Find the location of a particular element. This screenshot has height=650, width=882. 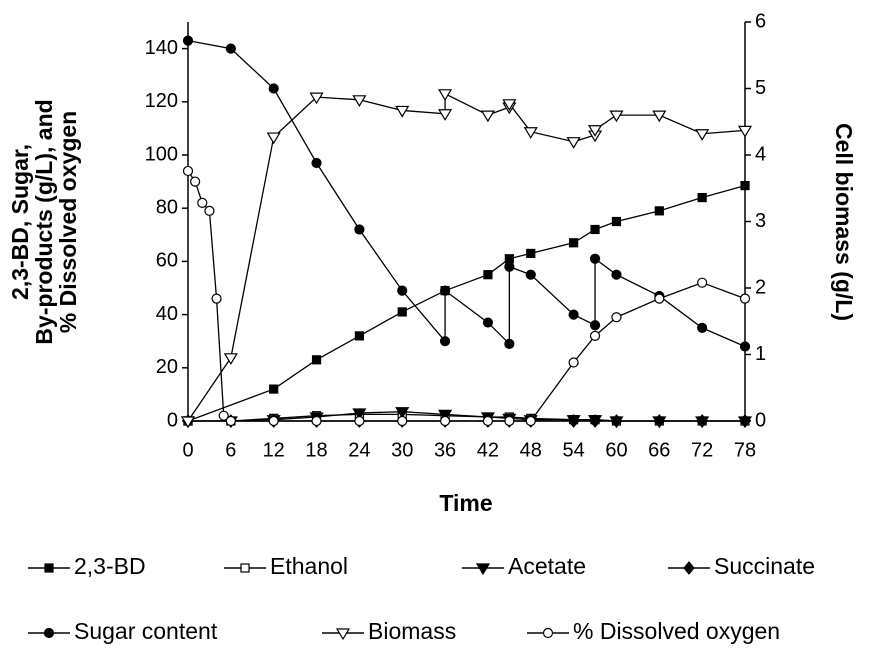

y-tick-label: 20 is located at coordinates (167, 367).